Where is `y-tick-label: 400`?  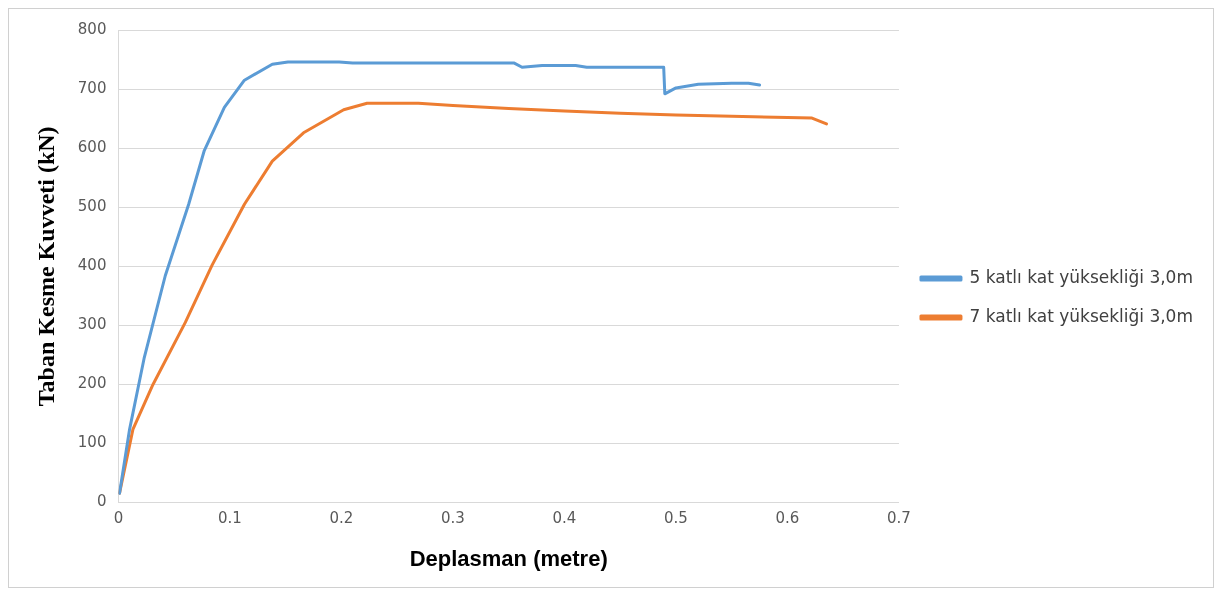 y-tick-label: 400 is located at coordinates (92, 265).